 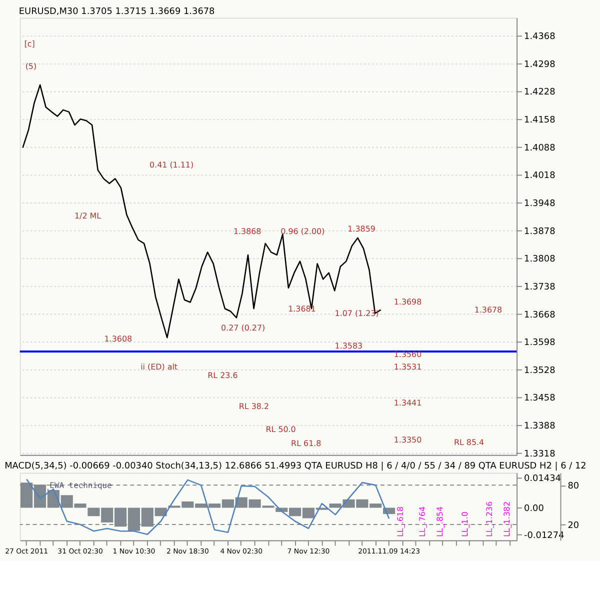 I want to click on annotation: RL 50.0, so click(x=281, y=429).